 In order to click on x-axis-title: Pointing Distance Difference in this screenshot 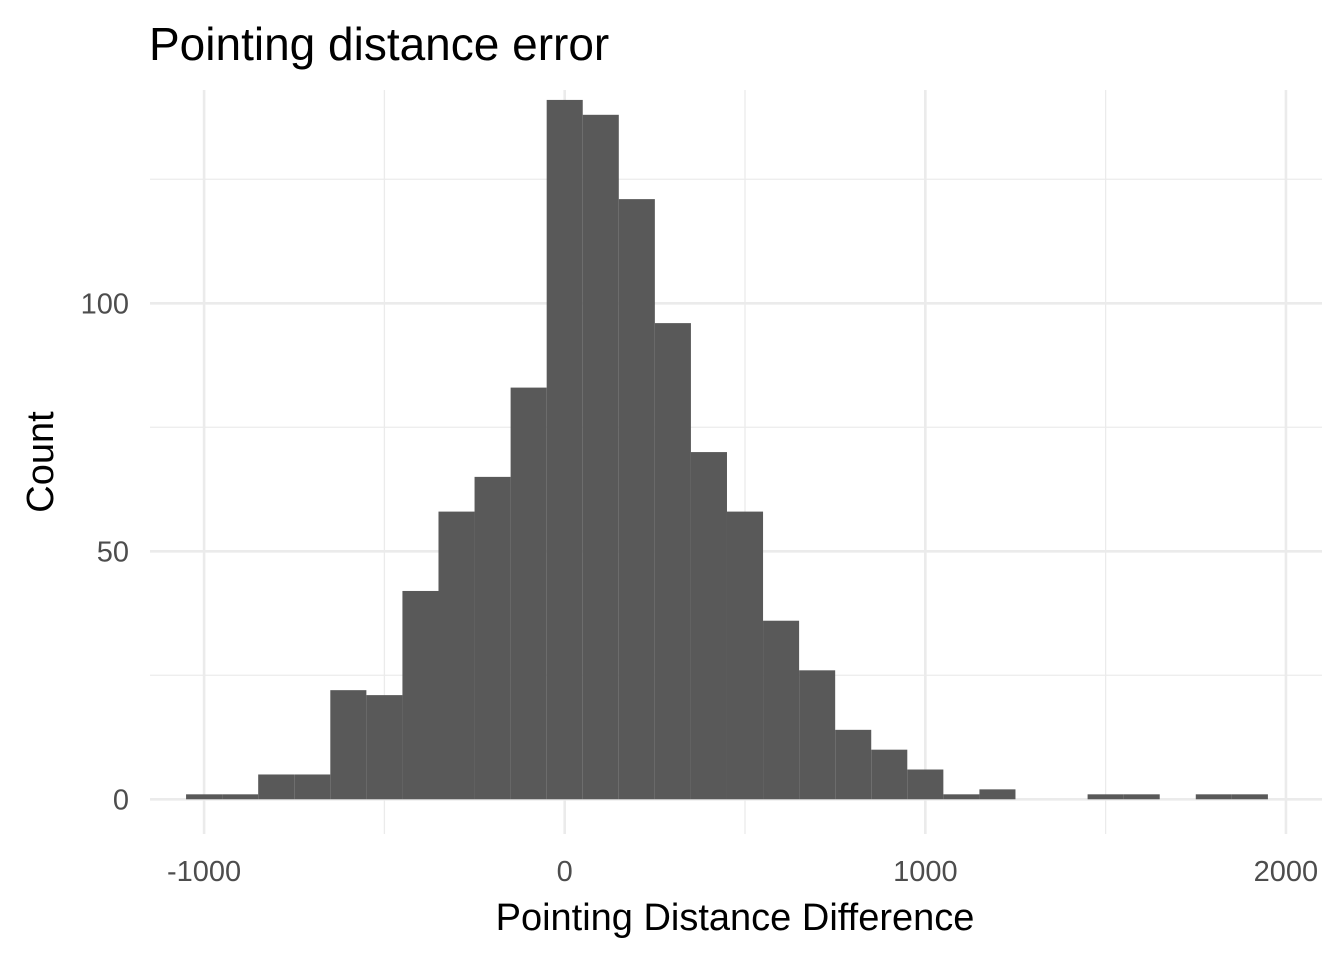, I will do `click(735, 918)`.